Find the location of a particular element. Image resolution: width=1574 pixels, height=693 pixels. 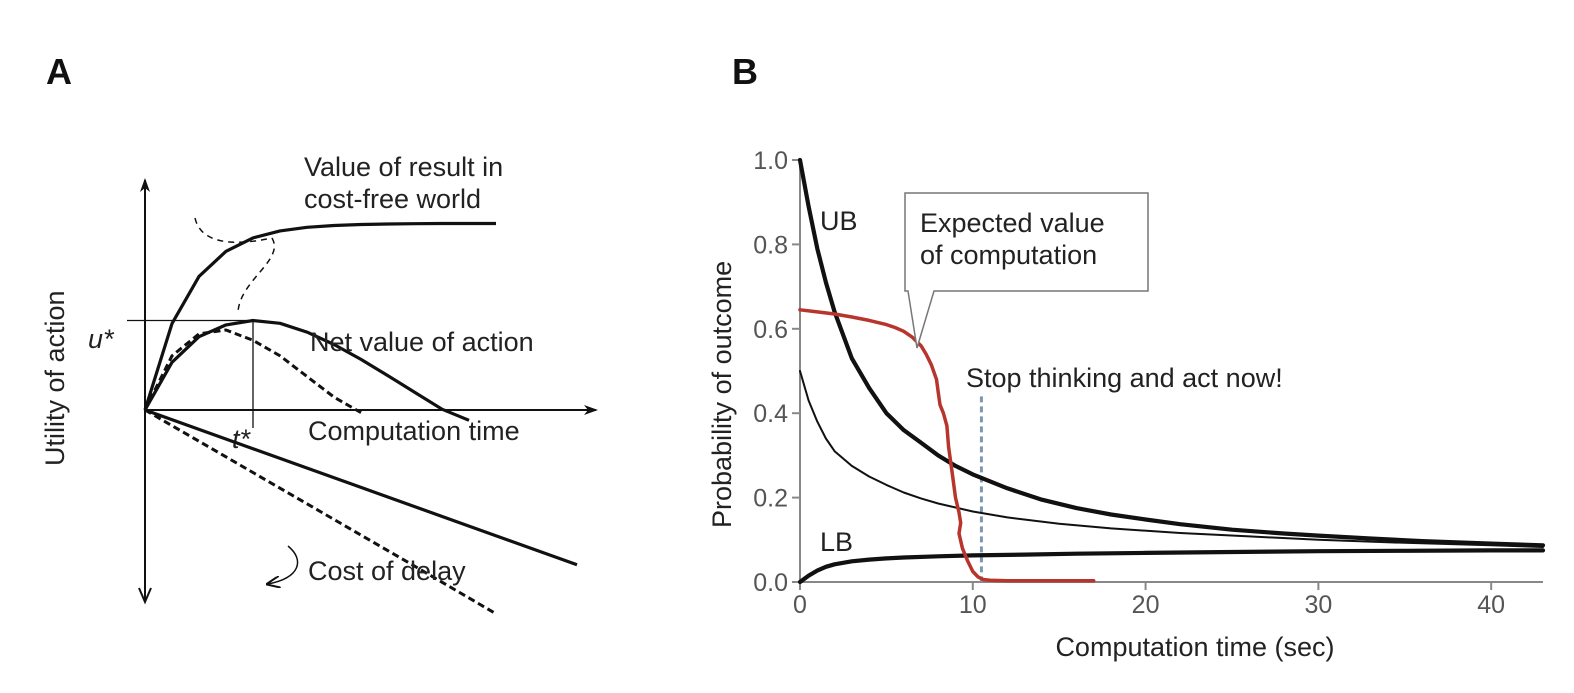

net-value-label: Net value of action is located at coordinates (422, 342).